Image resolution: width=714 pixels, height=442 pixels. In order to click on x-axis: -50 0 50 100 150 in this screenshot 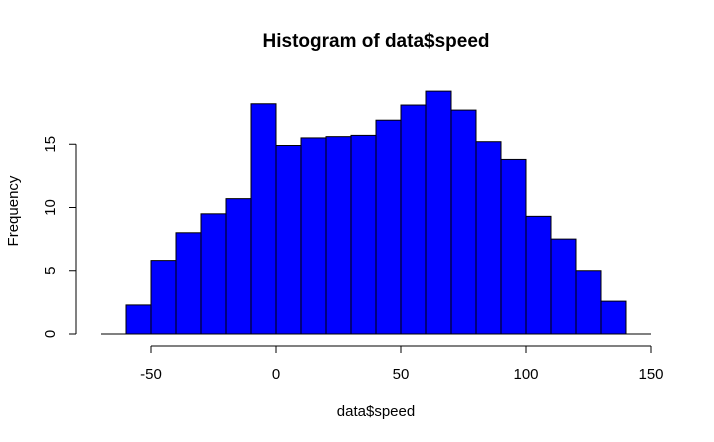, I will do `click(382, 358)`.